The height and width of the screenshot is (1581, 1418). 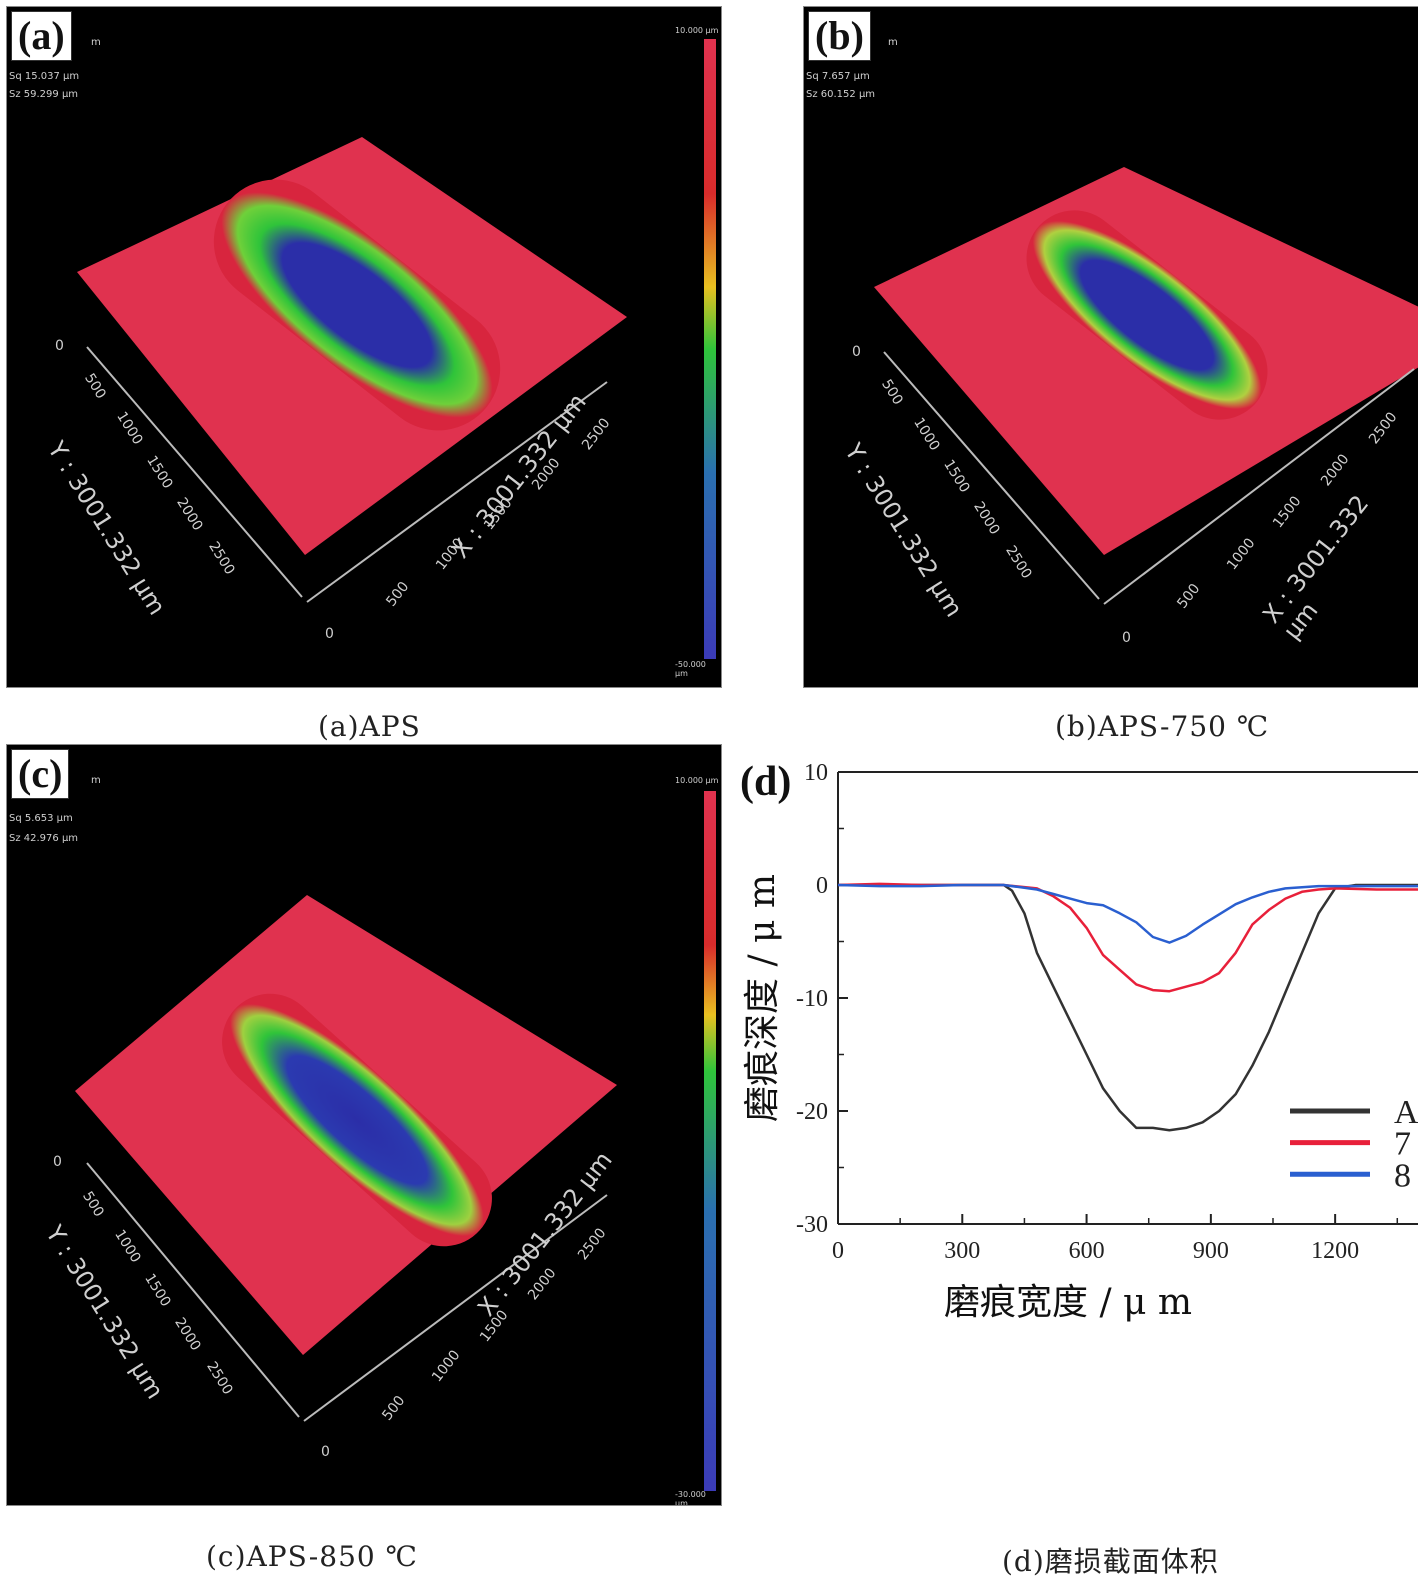 What do you see at coordinates (816, 773) in the screenshot?
I see `y-tick-label: 10` at bounding box center [816, 773].